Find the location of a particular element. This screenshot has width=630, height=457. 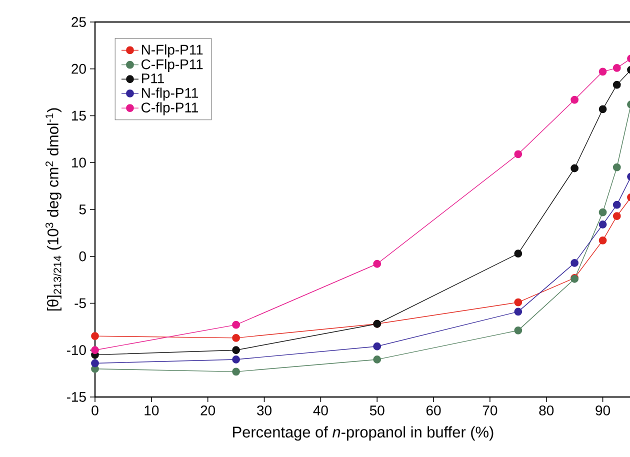

x-tick-label: 0 is located at coordinates (95, 411).